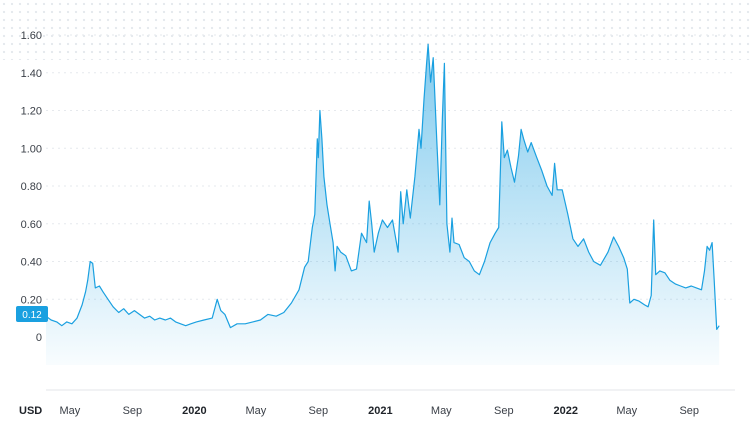 This screenshot has width=750, height=430. Describe the element at coordinates (31, 300) in the screenshot. I see `y-tick-label: 0.20` at that location.